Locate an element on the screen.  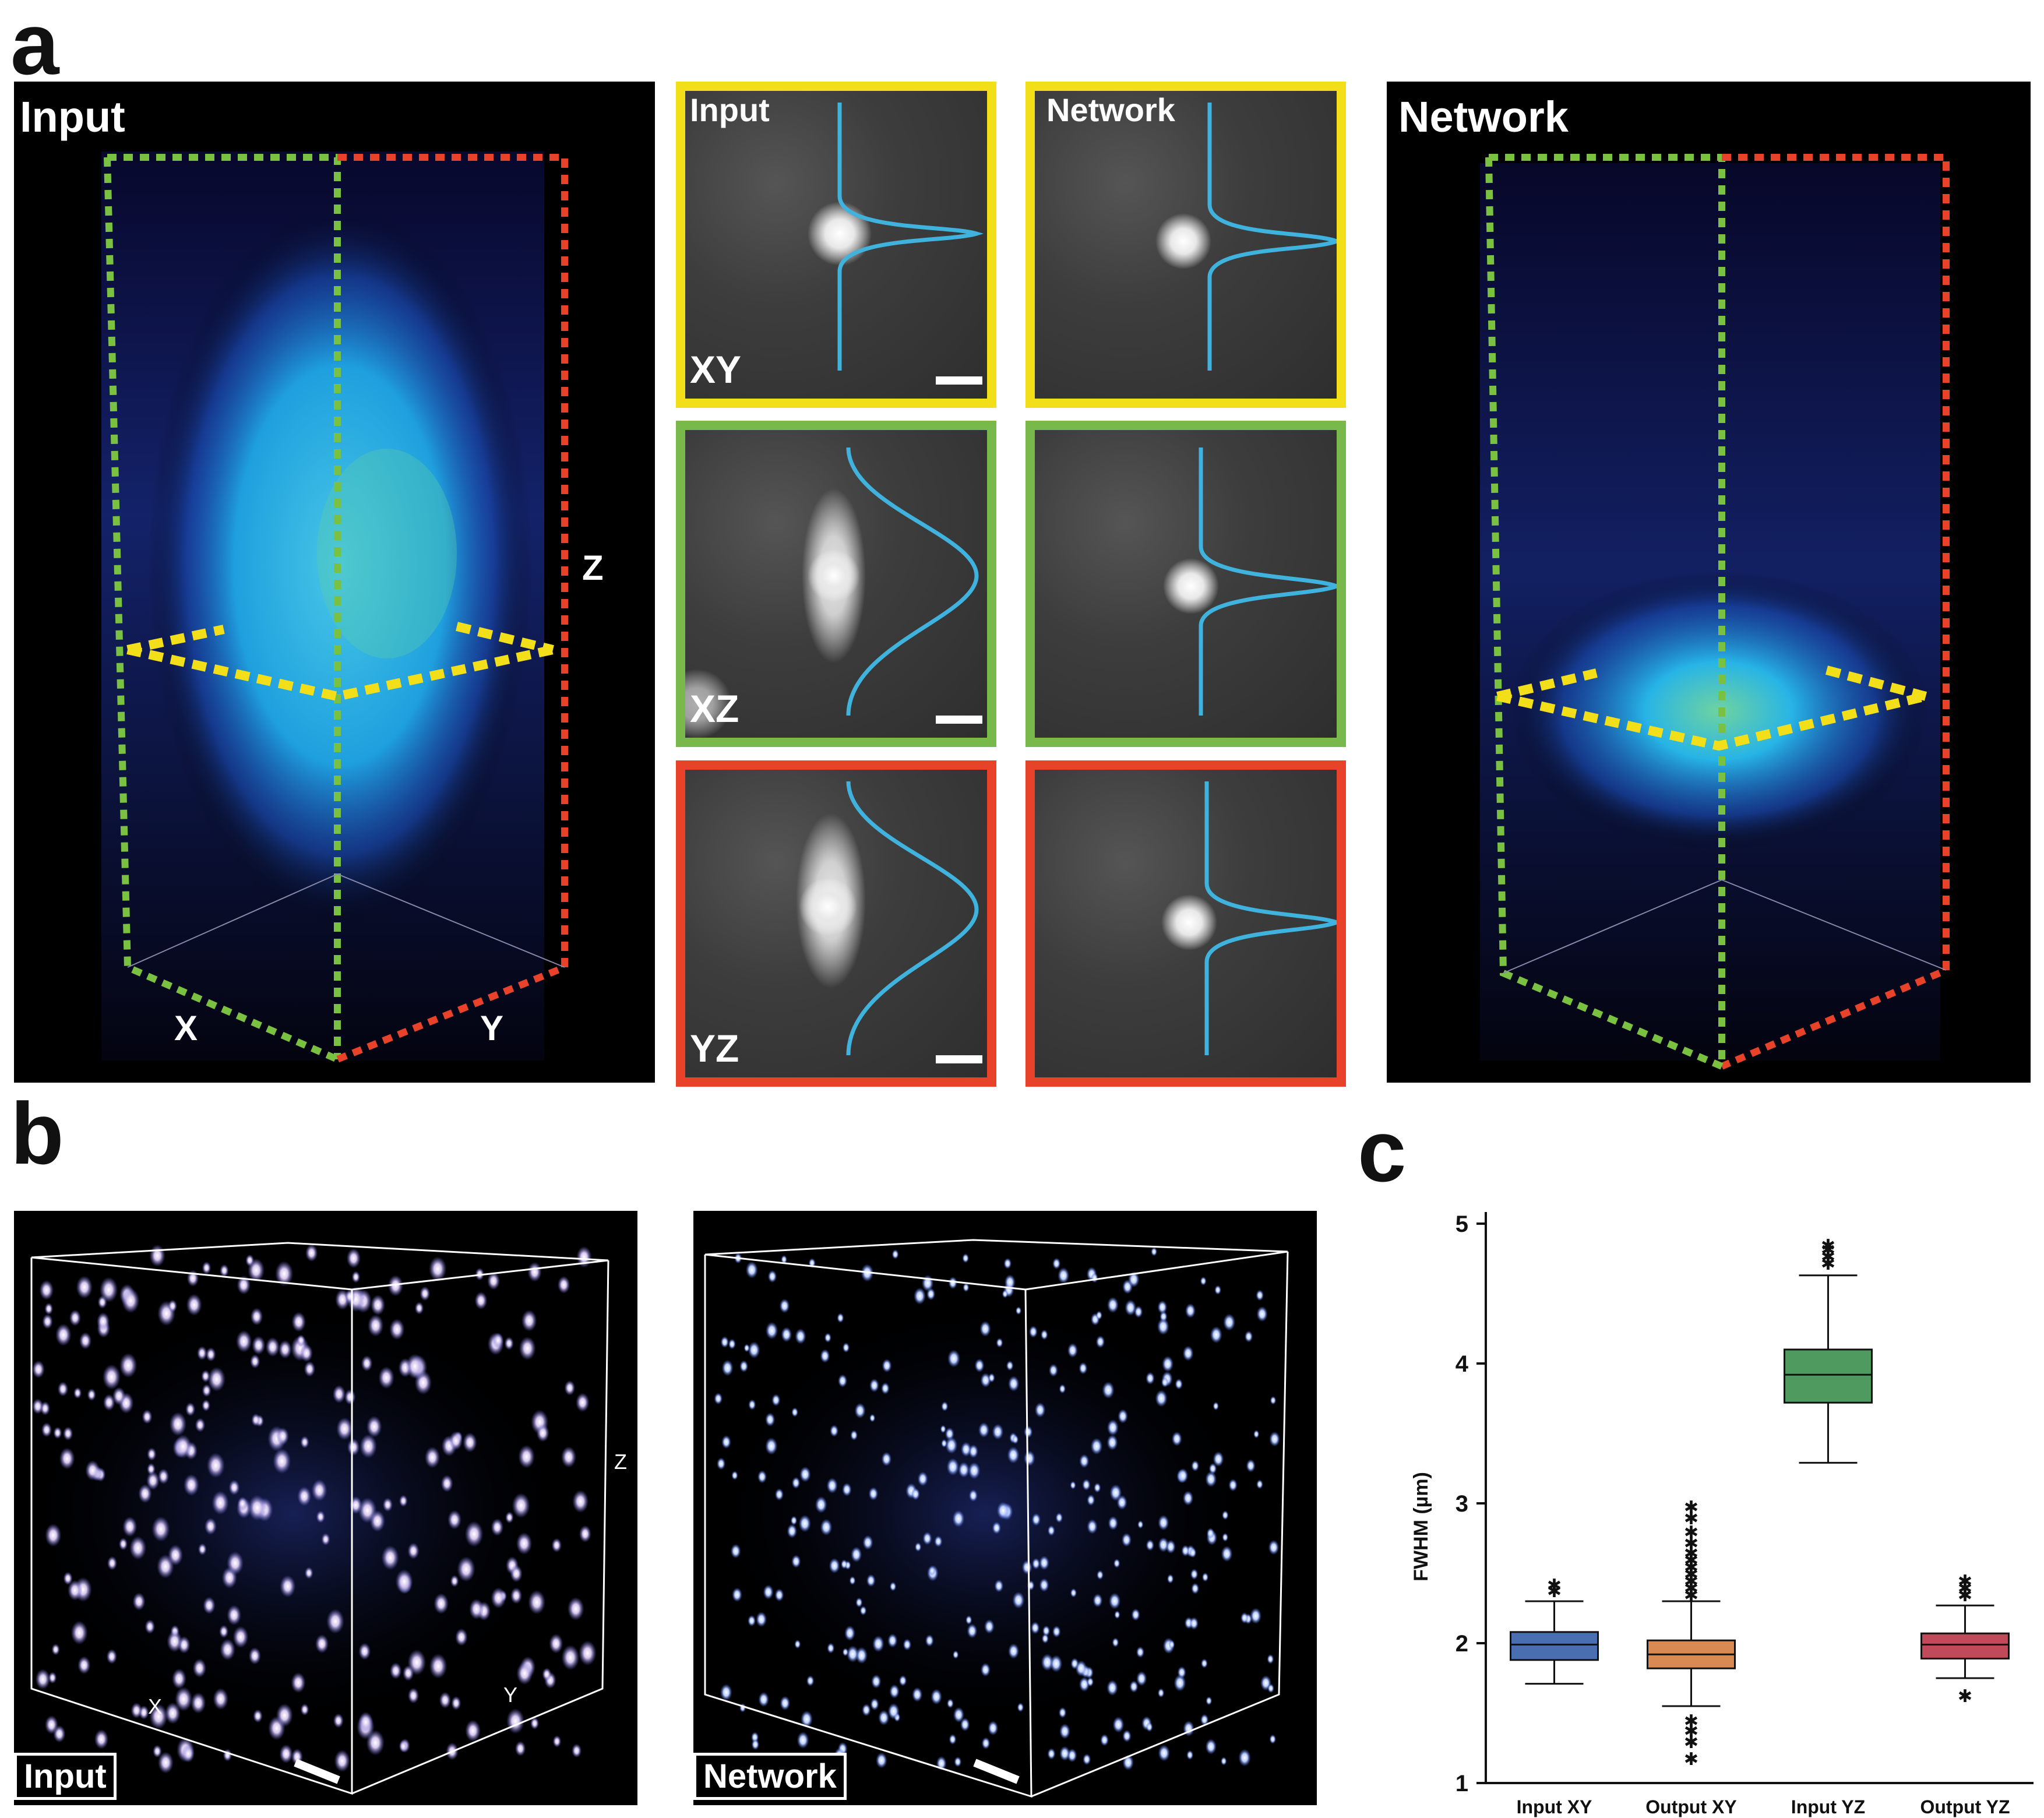
axis-y-label: Y is located at coordinates (492, 1028).